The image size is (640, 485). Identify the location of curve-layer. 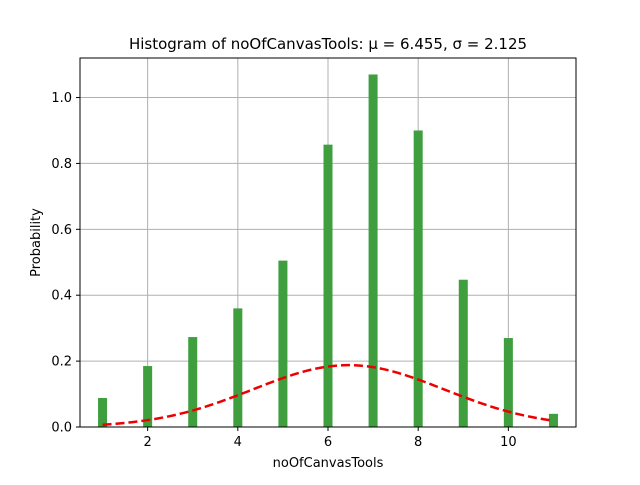
(328, 394).